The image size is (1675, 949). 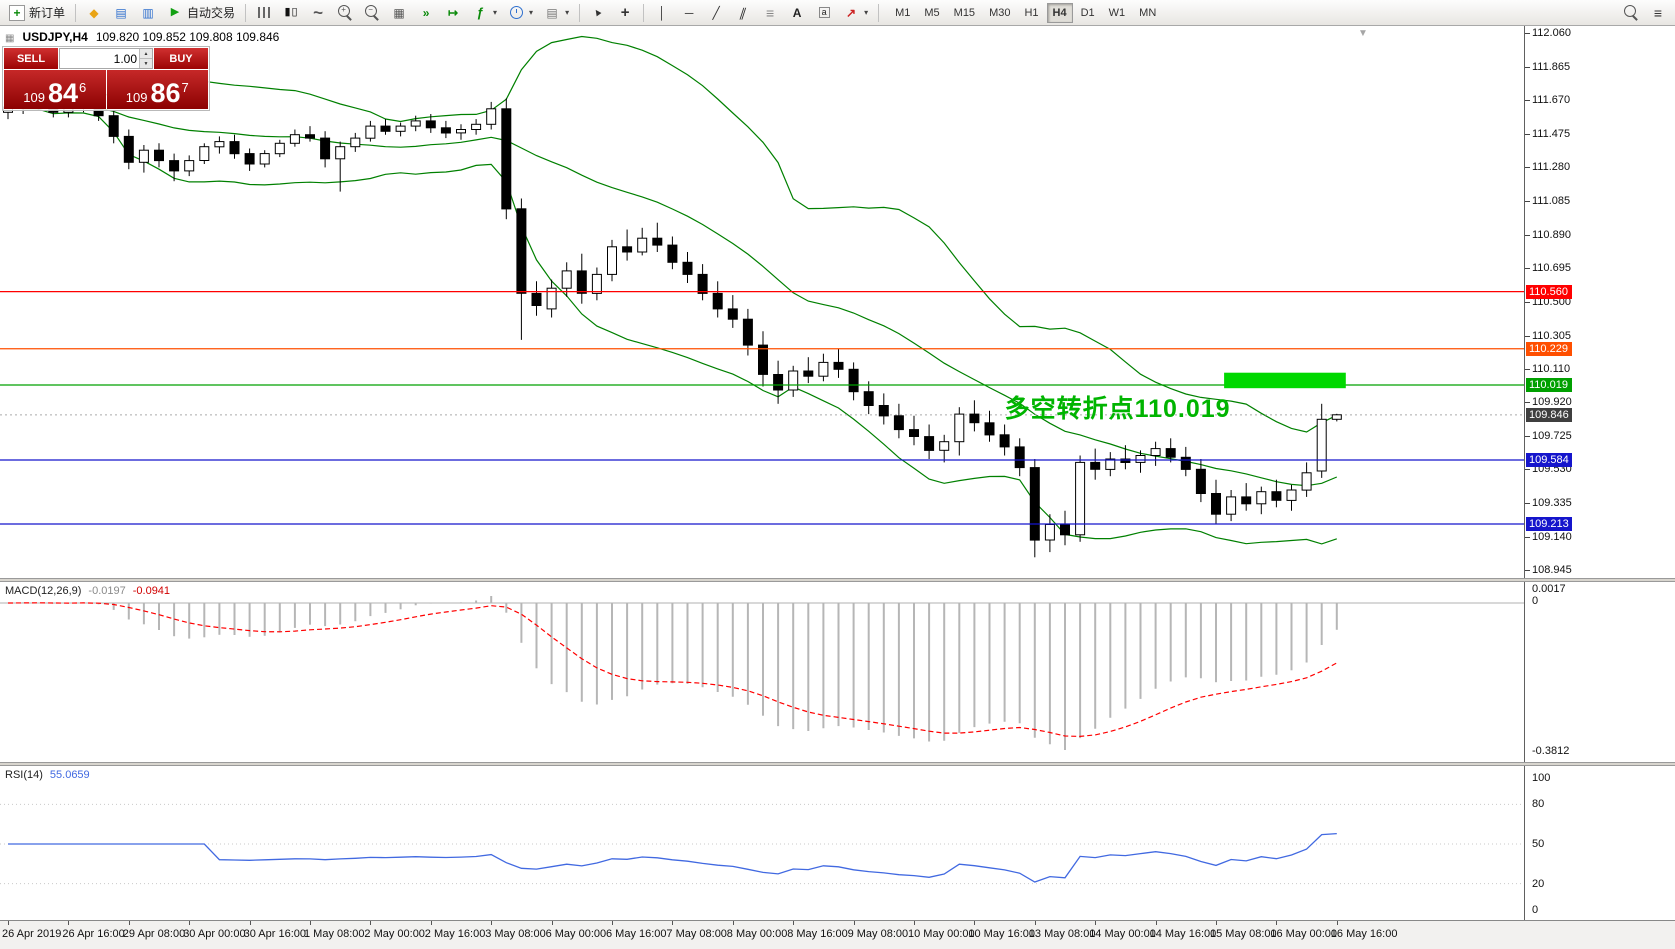 I want to click on object-list-button, so click(x=1658, y=13).